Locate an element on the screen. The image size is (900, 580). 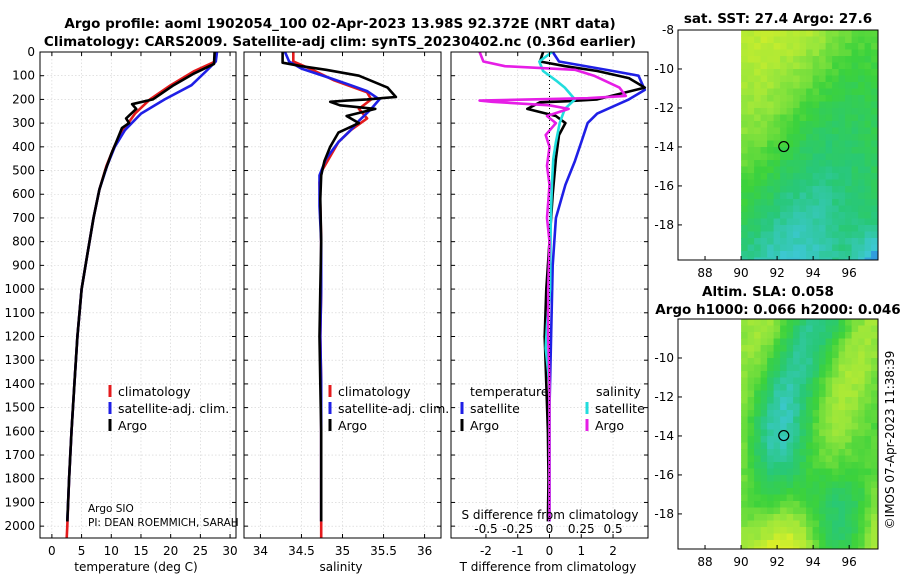
x-tick-label: 0 is located at coordinates (52, 551).